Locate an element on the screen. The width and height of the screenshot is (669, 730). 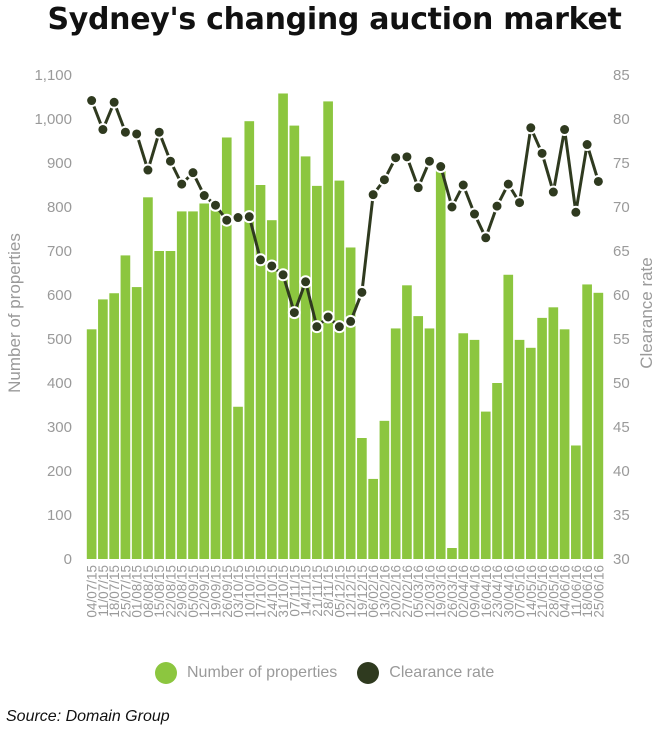
y-axis-title: Number of properties is located at coordinates (14, 313).